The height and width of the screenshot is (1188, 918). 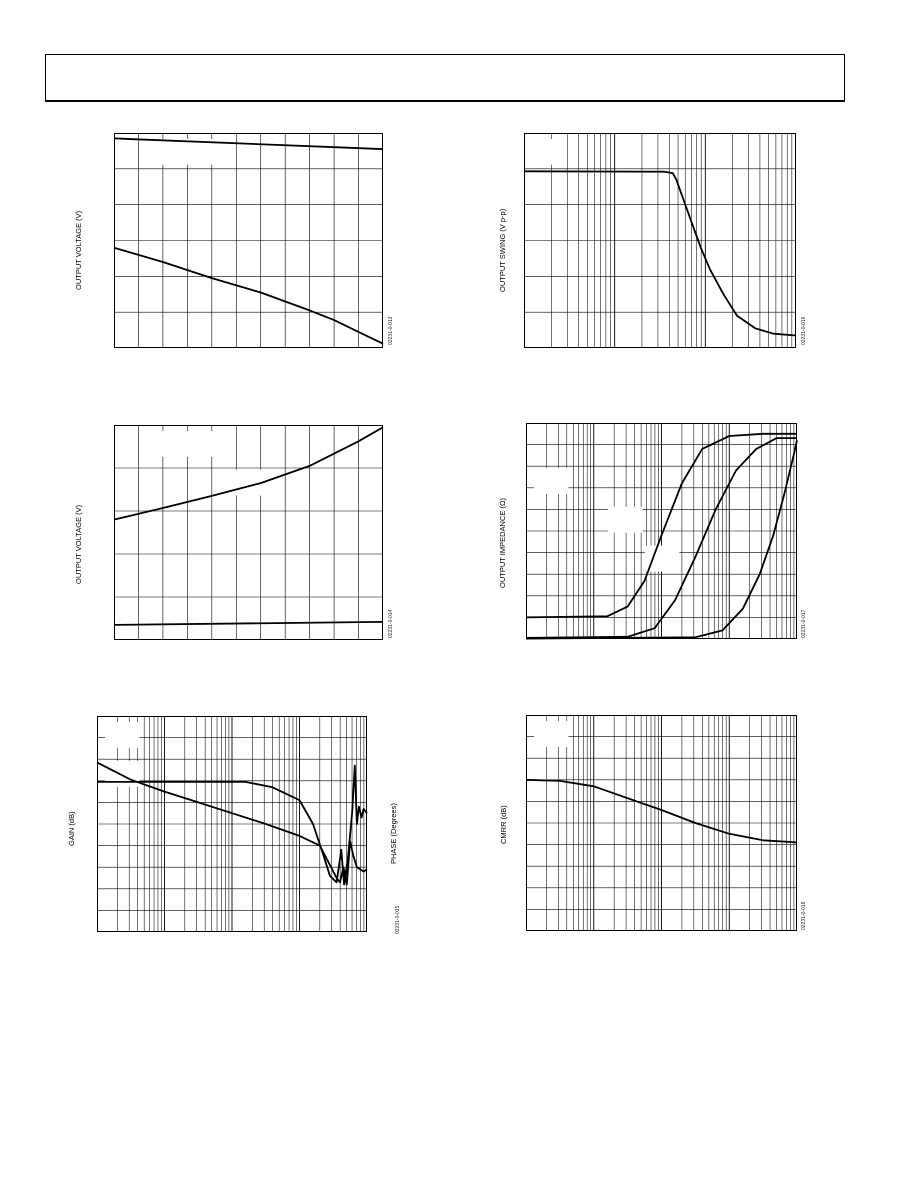 I want to click on chart2-figure-code: 02231-0-016, so click(x=804, y=330).